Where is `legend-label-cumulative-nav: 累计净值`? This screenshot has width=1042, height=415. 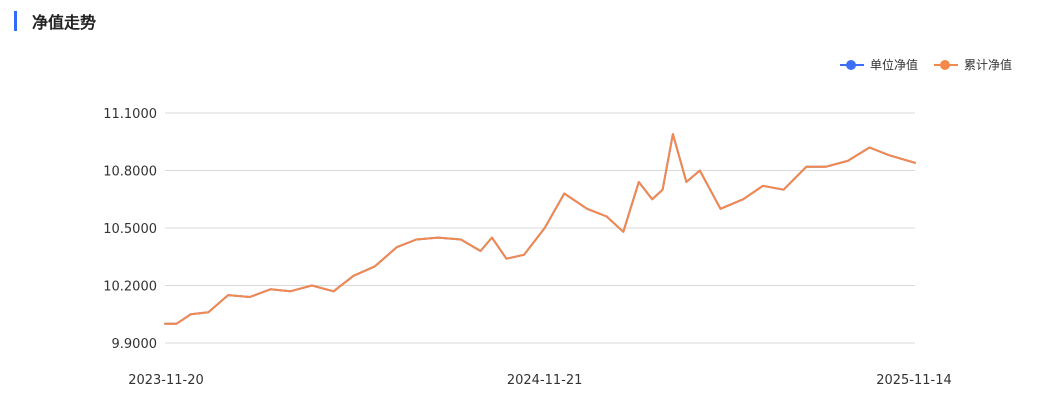
legend-label-cumulative-nav: 累计净值 is located at coordinates (987, 65).